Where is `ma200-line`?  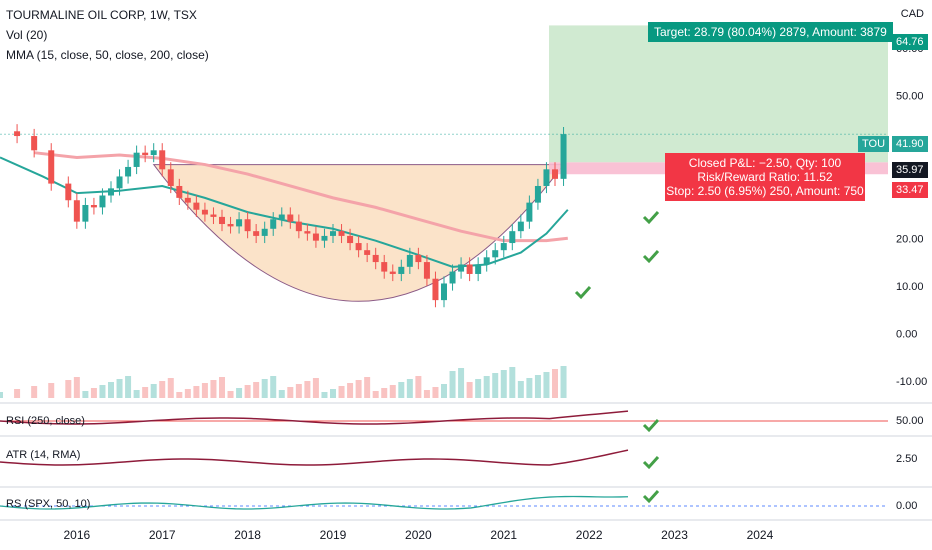 ma200-line is located at coordinates (300, 197).